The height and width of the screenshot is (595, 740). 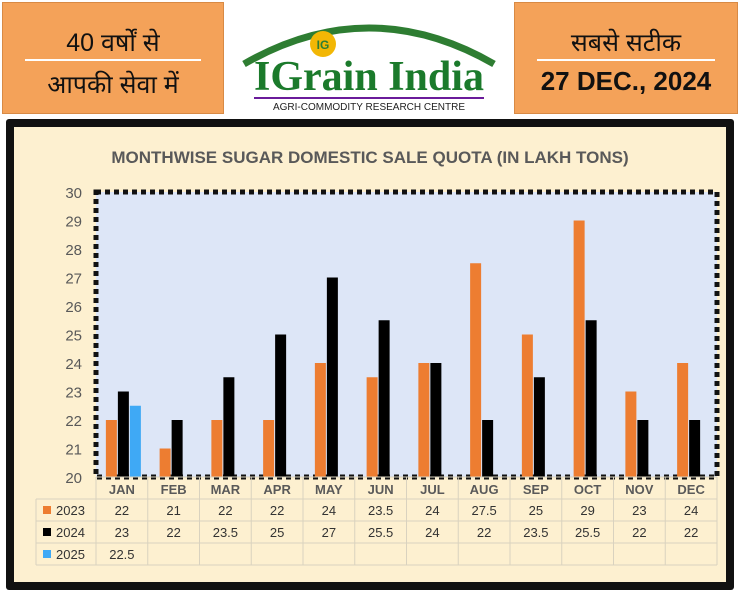 What do you see at coordinates (121, 554) in the screenshot?
I see `data-label-2025-jan: 22.5` at bounding box center [121, 554].